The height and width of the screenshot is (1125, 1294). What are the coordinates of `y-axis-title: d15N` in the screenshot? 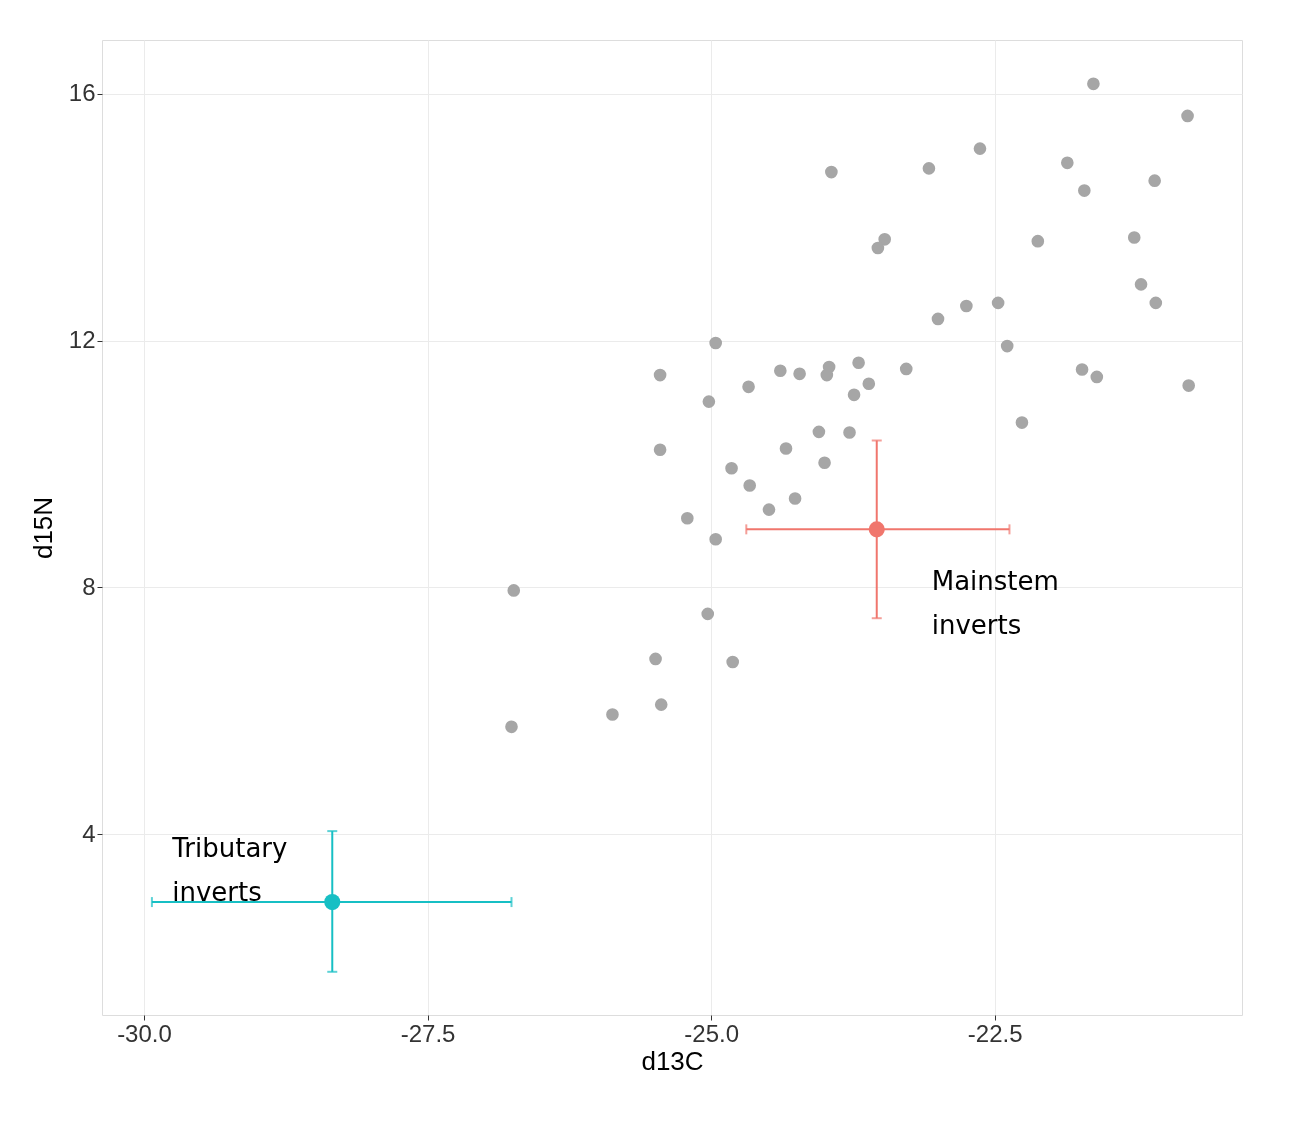 It's located at (42, 528).